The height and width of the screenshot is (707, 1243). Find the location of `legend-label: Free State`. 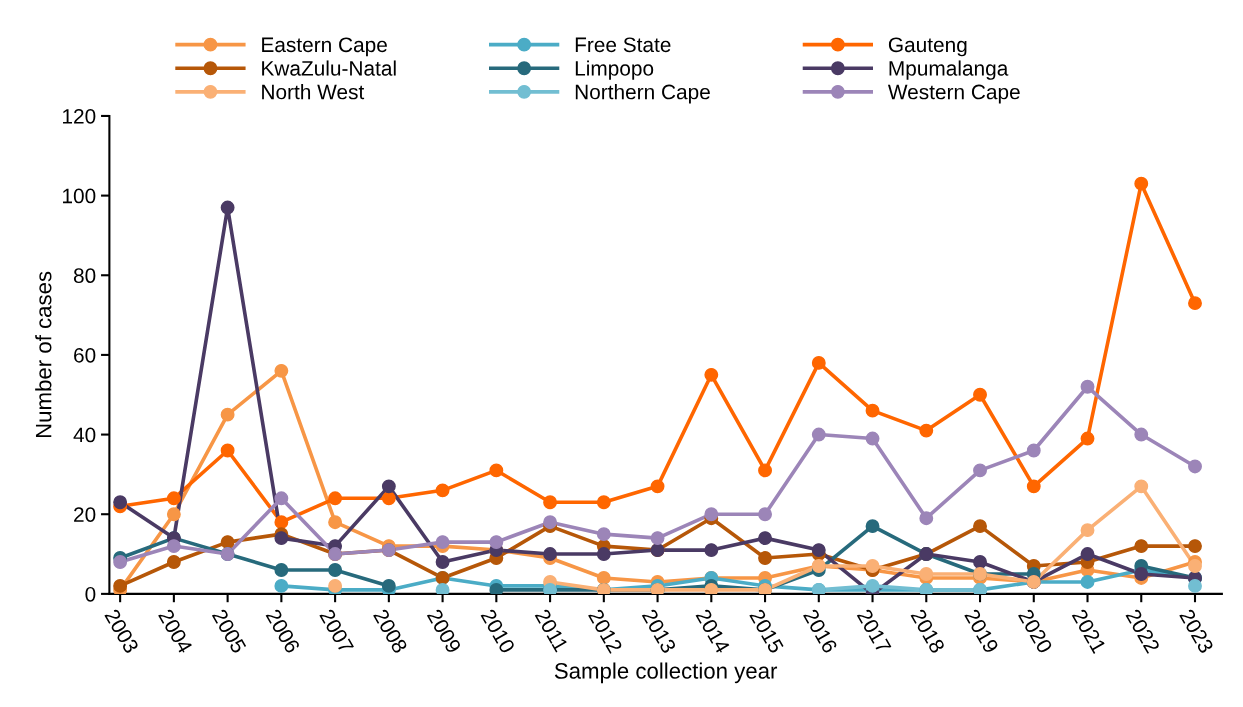

legend-label: Free State is located at coordinates (623, 45).